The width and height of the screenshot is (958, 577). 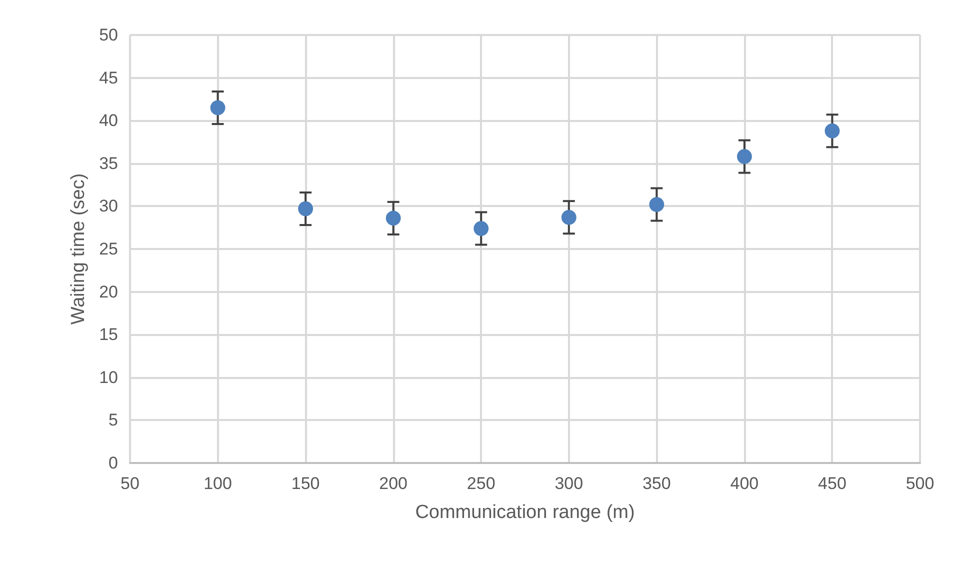 I want to click on y-tick-label: 25, so click(x=108, y=249).